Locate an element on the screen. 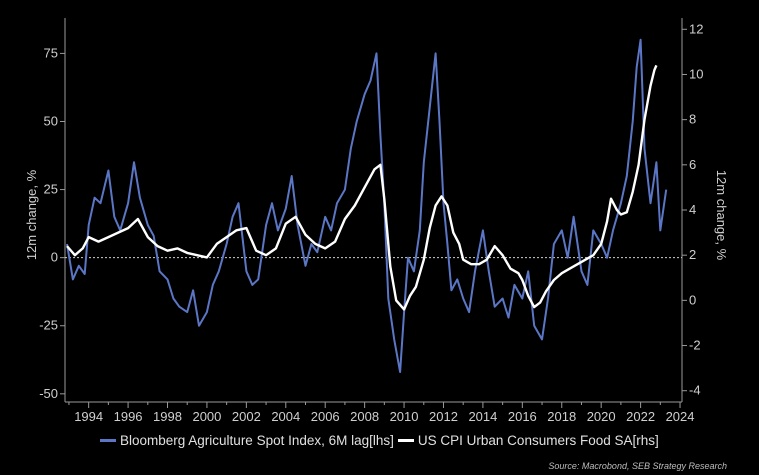 This screenshot has width=759, height=475. y-right-tick-label-0: 12 is located at coordinates (696, 28).